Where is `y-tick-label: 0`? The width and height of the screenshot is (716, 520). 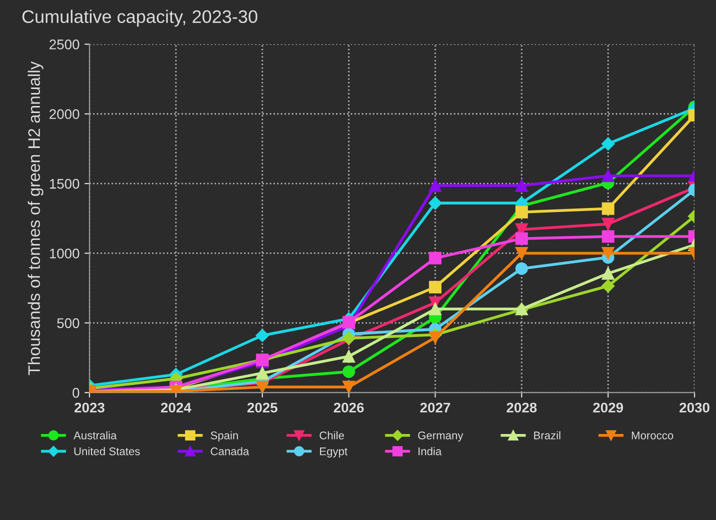 y-tick-label: 0 is located at coordinates (76, 393).